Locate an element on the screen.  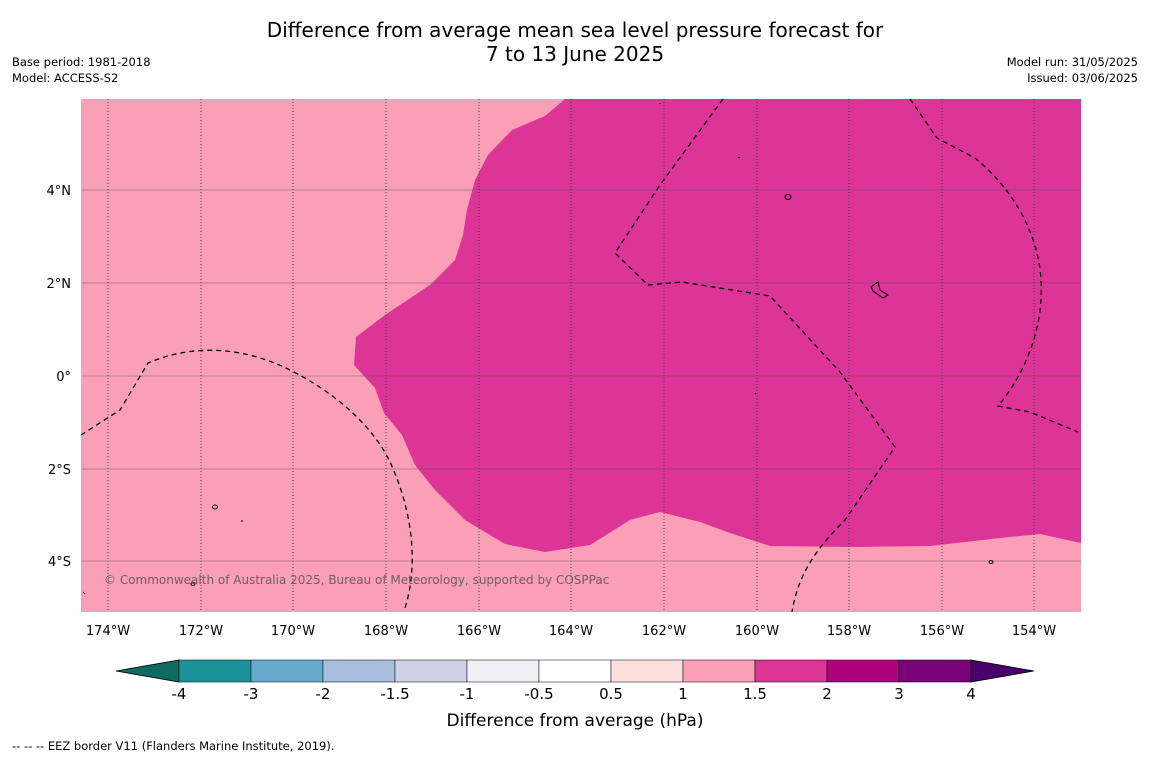
lon-tick-154w: 154°W is located at coordinates (1034, 631).